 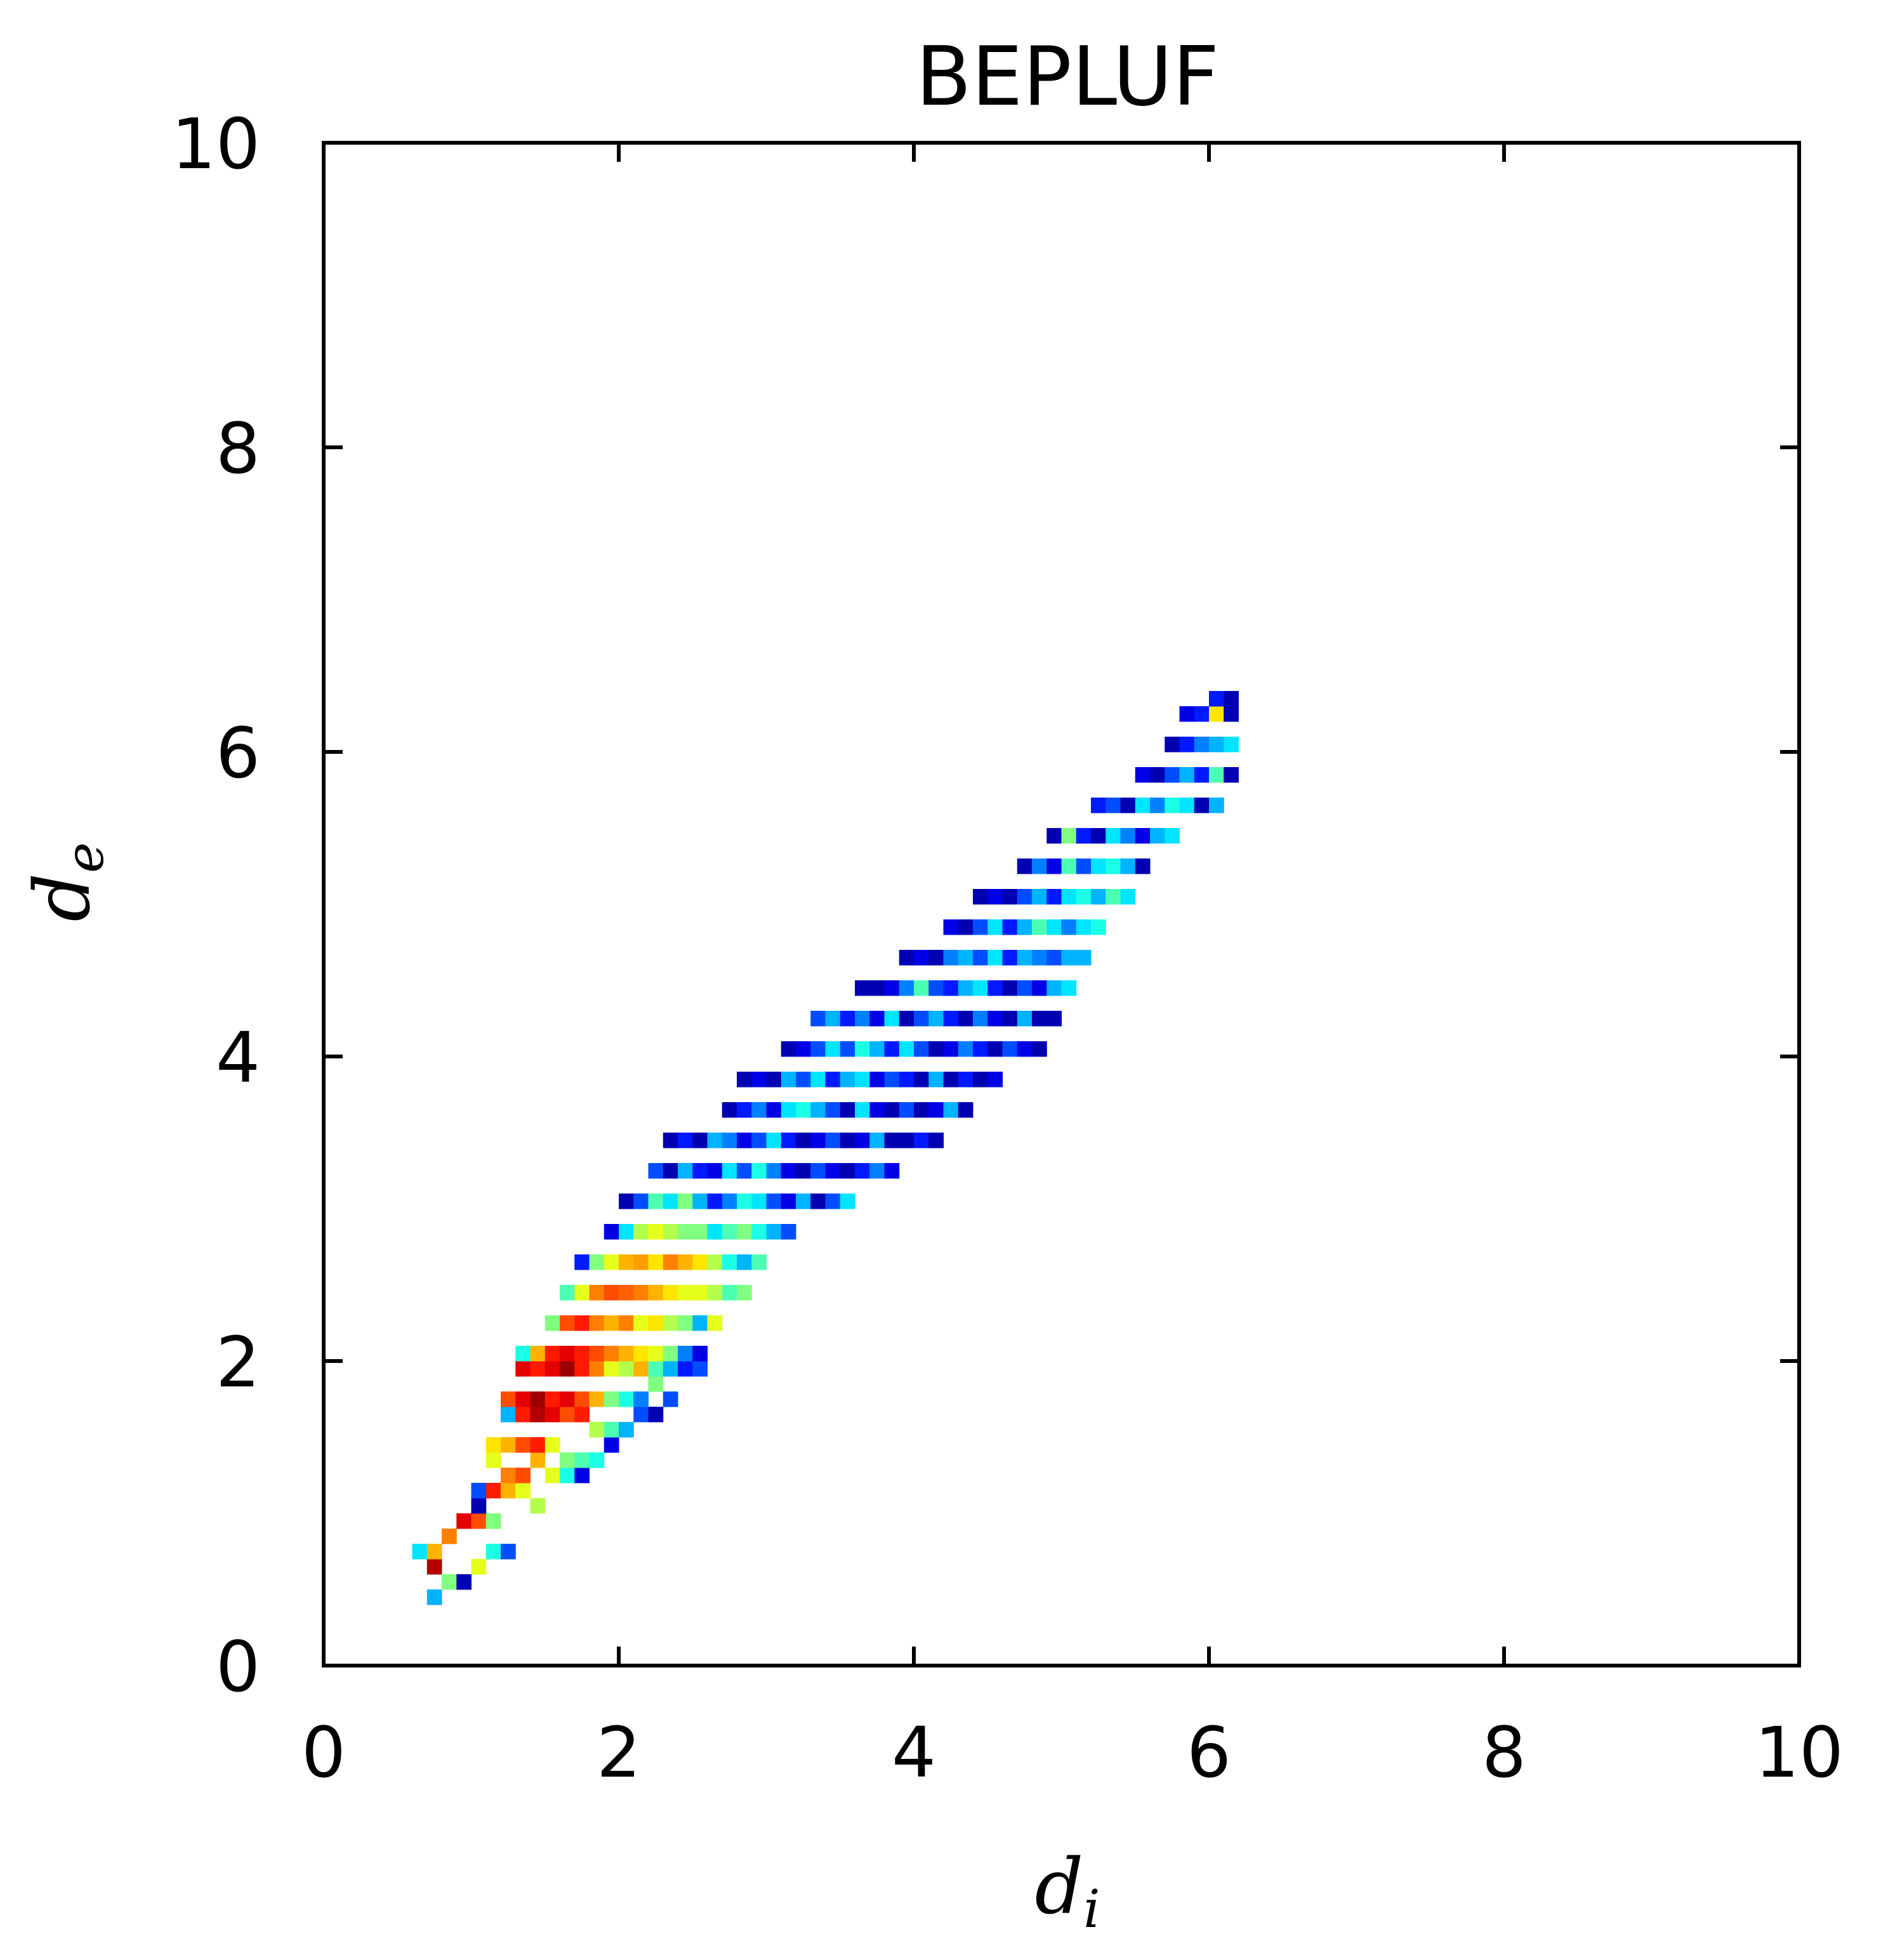 I want to click on x-axis-label: di, so click(x=1067, y=1891).